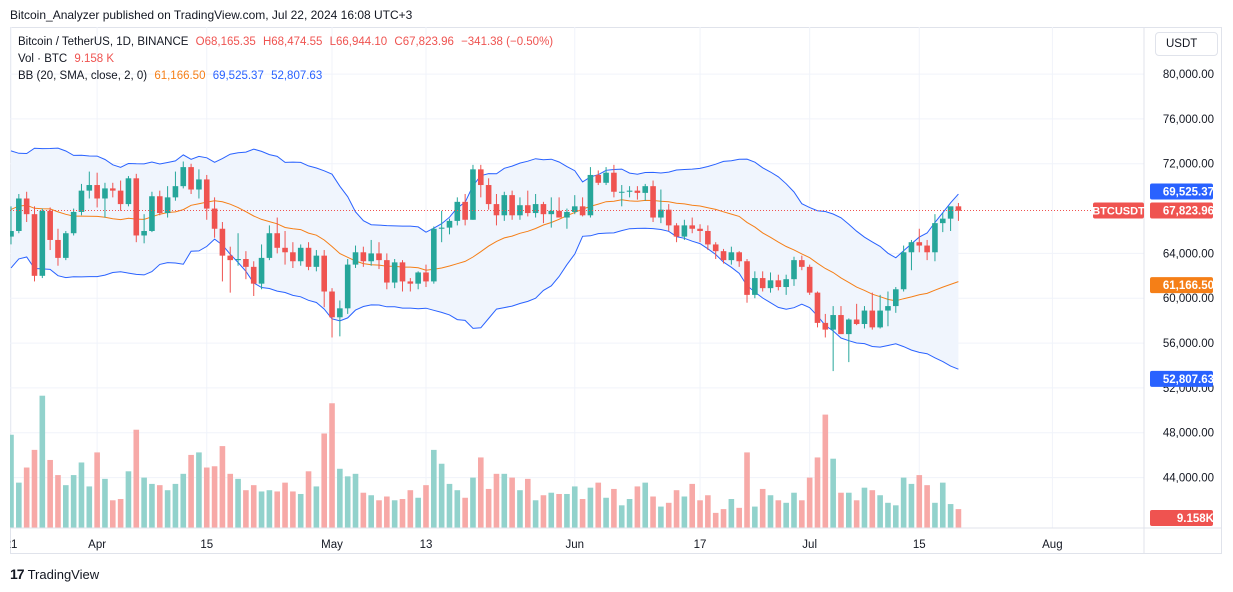  I want to click on y-tick-label: 64,000.00, so click(1188, 254).